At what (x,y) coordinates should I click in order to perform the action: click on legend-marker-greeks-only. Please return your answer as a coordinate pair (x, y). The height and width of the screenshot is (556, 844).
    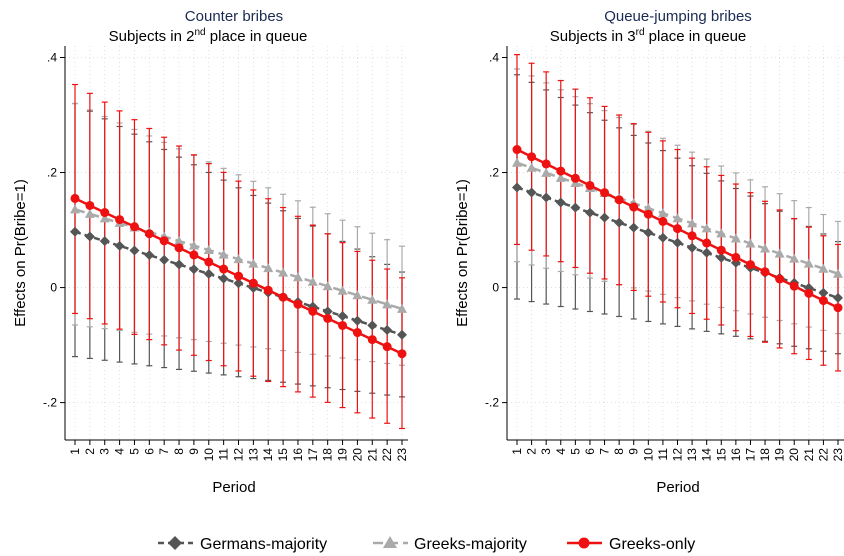
    Looking at the image, I should click on (584, 543).